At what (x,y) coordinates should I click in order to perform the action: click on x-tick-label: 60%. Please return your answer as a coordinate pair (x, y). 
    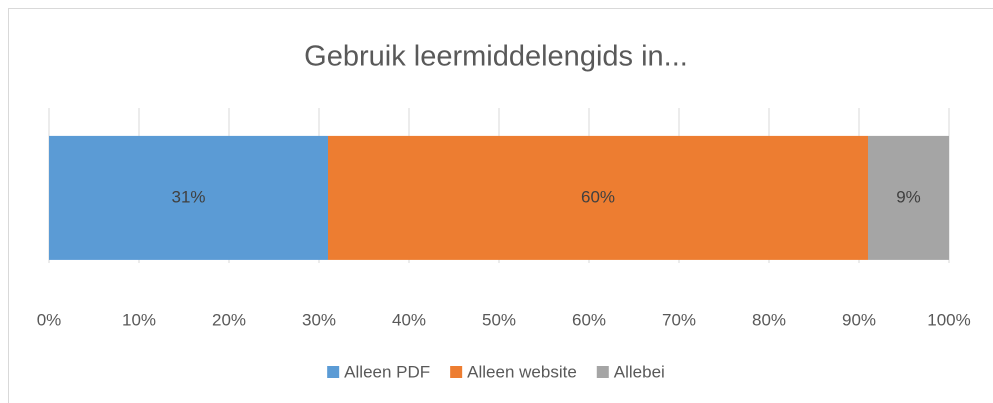
    Looking at the image, I should click on (589, 319).